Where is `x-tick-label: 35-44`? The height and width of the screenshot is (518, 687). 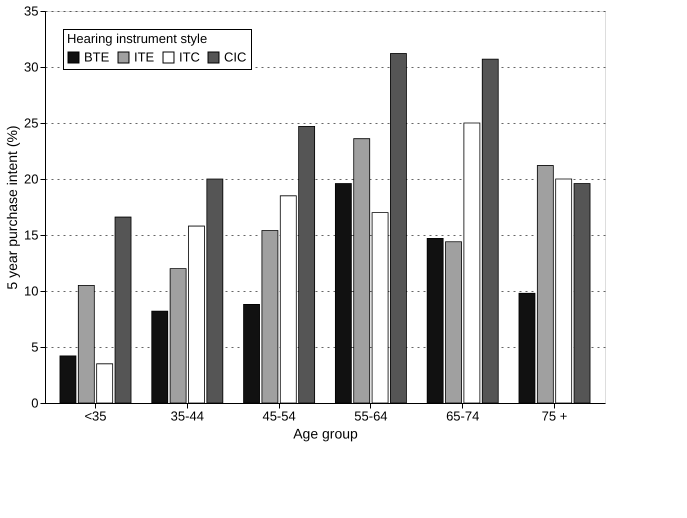 x-tick-label: 35-44 is located at coordinates (187, 416).